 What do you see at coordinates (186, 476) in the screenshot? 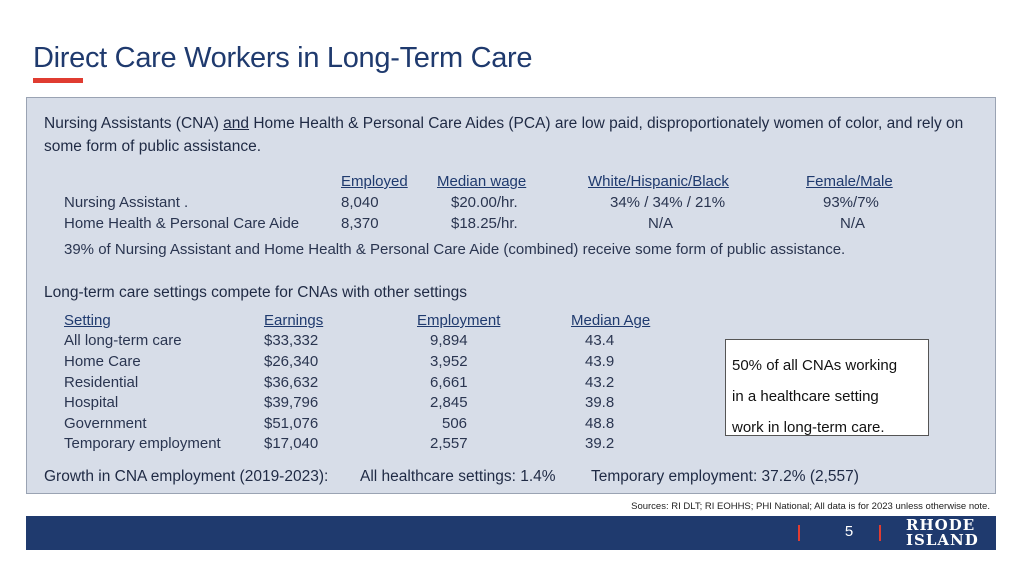
I see `growth-label: Growth in CNA employment (2019-2023):` at bounding box center [186, 476].